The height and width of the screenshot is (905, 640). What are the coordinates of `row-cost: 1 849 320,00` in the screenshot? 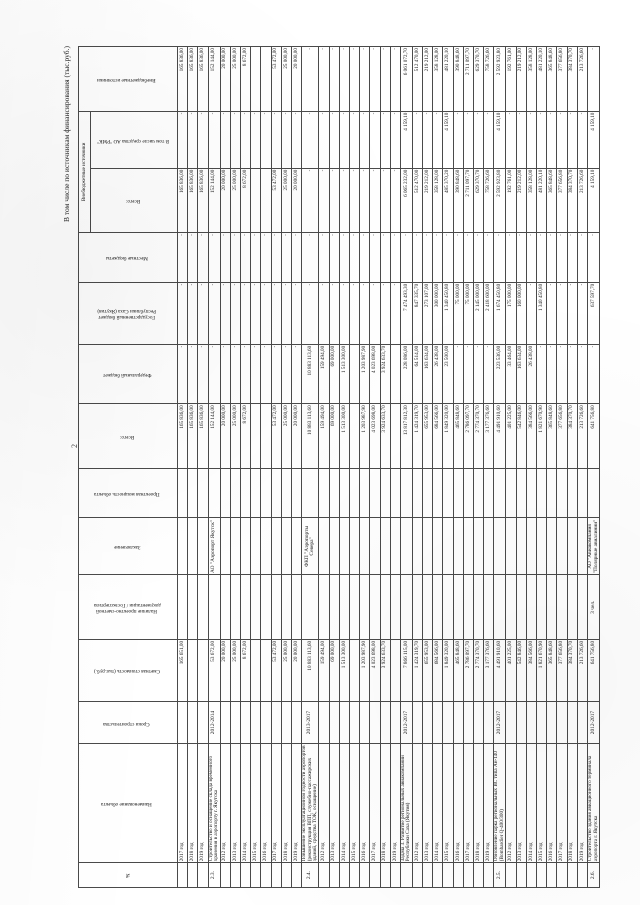 It's located at (448, 670).